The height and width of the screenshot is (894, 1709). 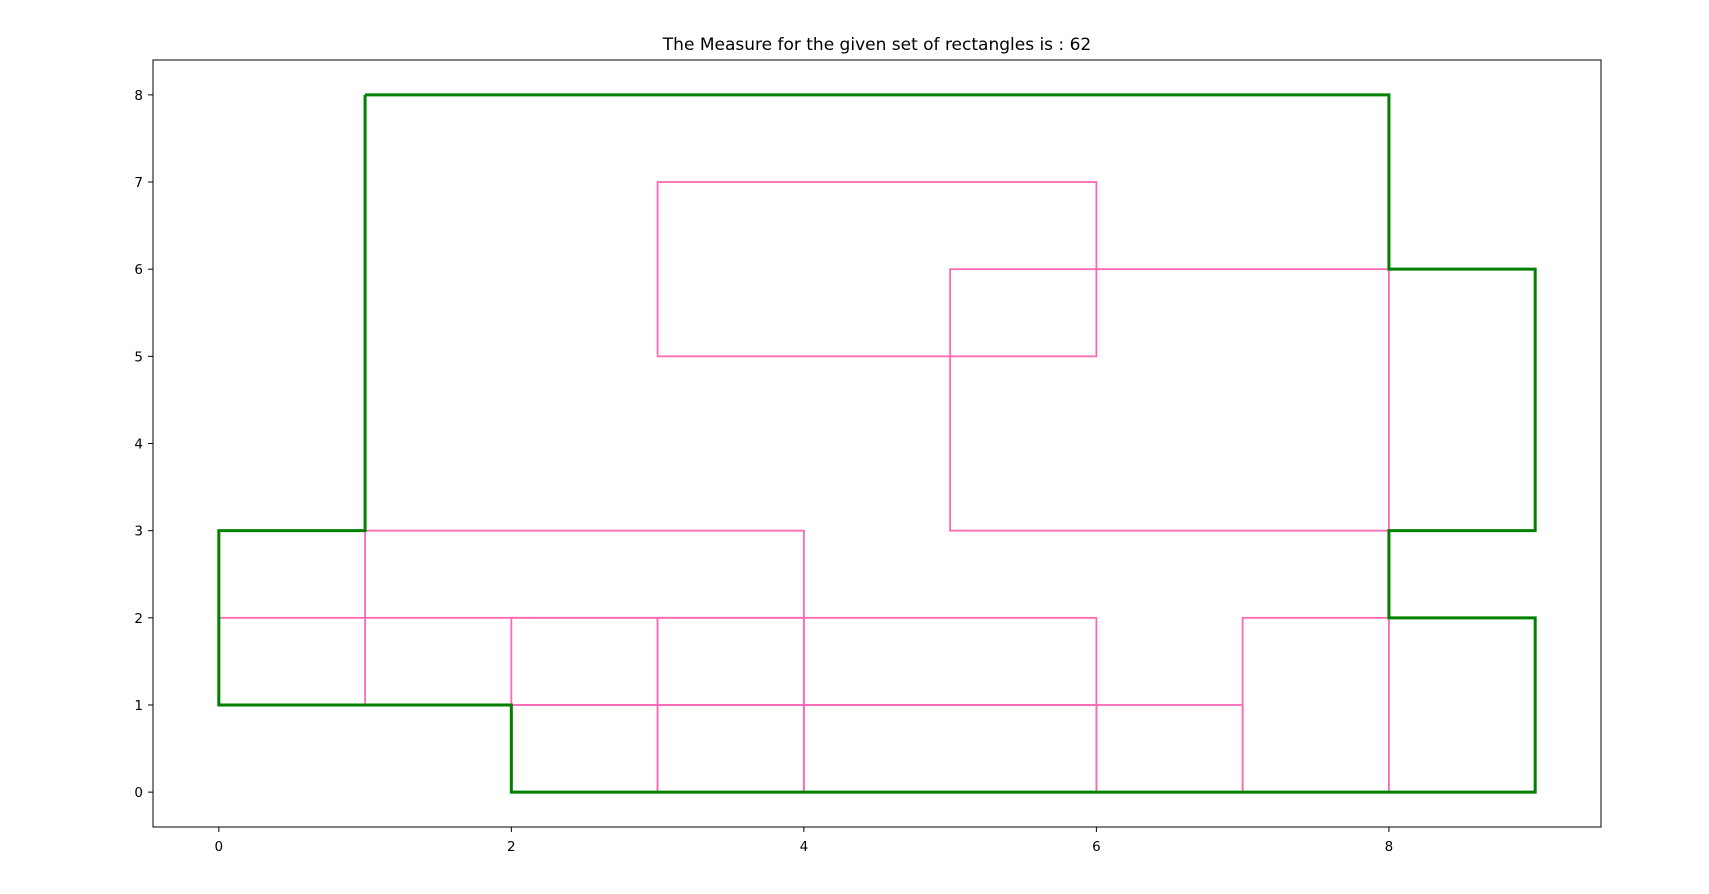 I want to click on x-tick-label: 6, so click(x=1096, y=847).